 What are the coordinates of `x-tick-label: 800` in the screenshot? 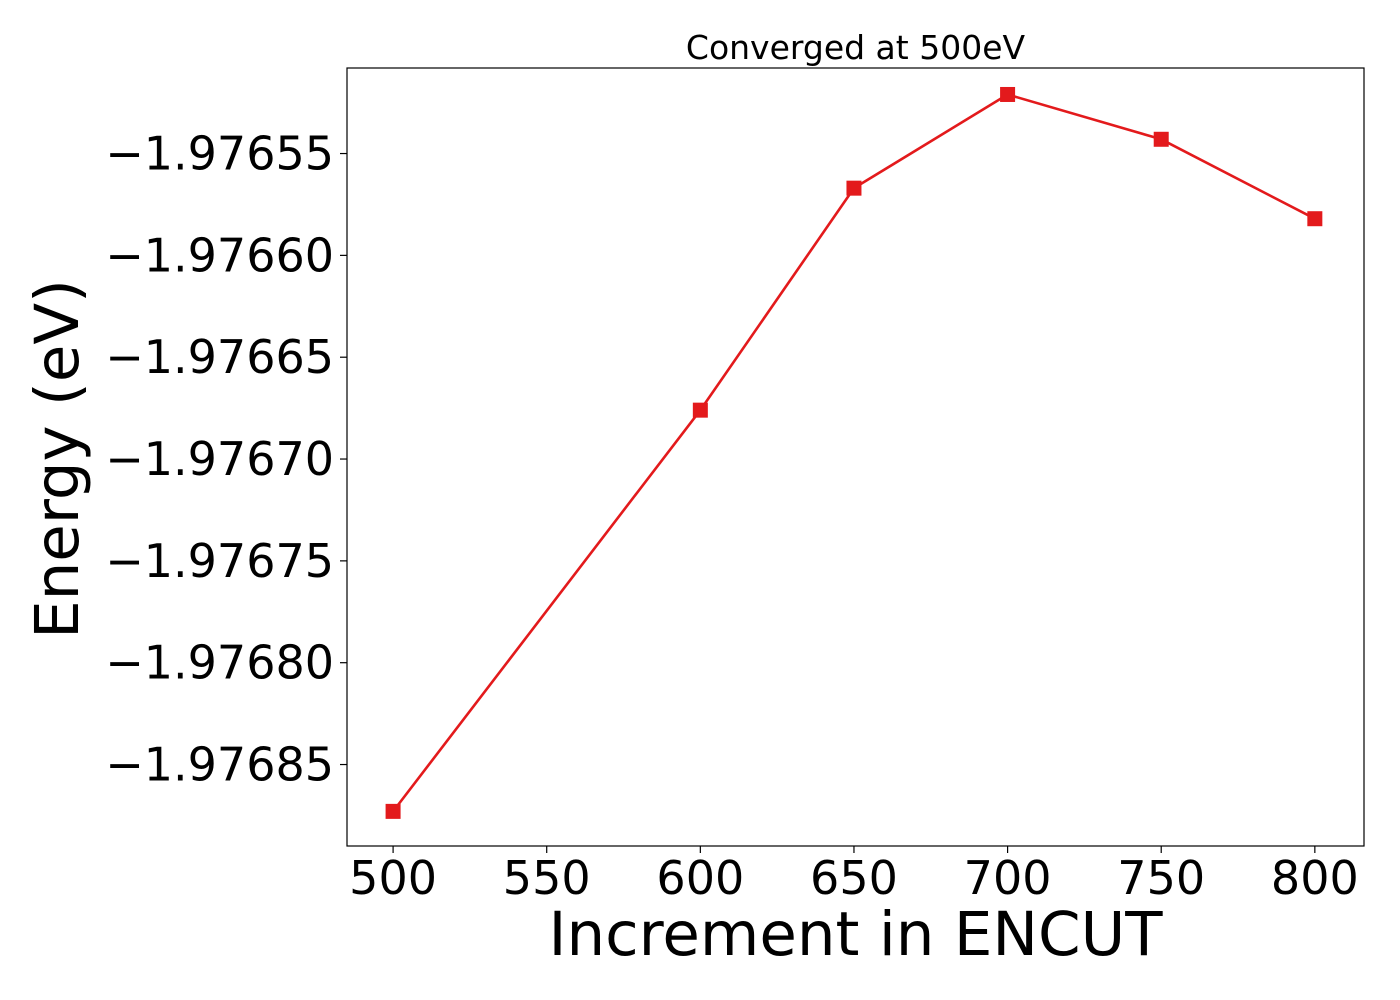 It's located at (1315, 878).